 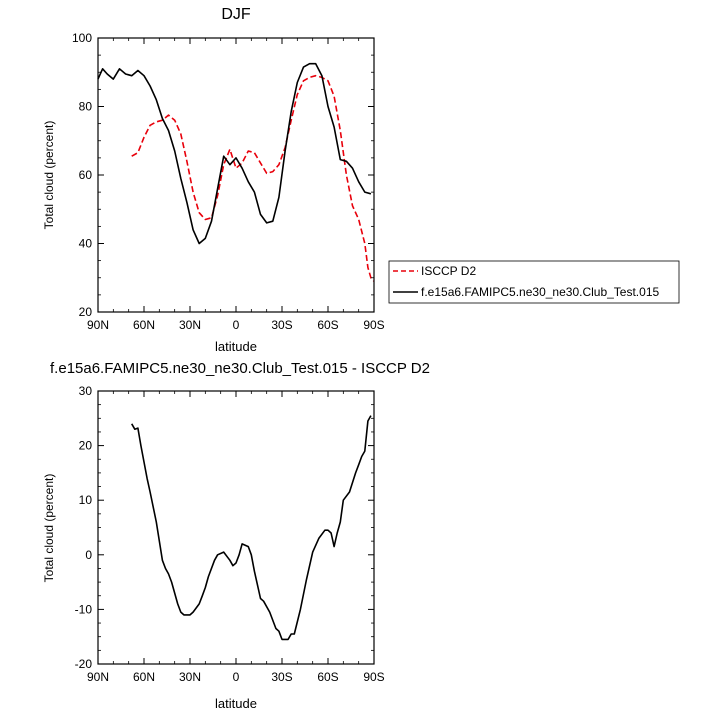 What do you see at coordinates (49, 528) in the screenshot?
I see `bottom-chart-ylabel: Total cloud (percent)` at bounding box center [49, 528].